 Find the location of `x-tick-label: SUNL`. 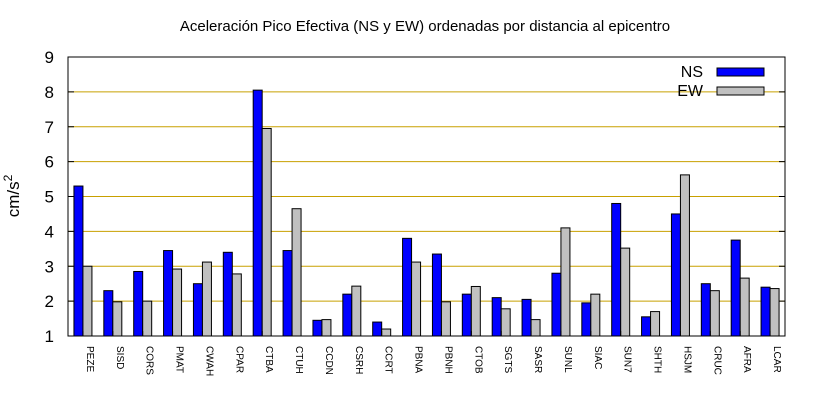

x-tick-label: SUNL is located at coordinates (567, 359).